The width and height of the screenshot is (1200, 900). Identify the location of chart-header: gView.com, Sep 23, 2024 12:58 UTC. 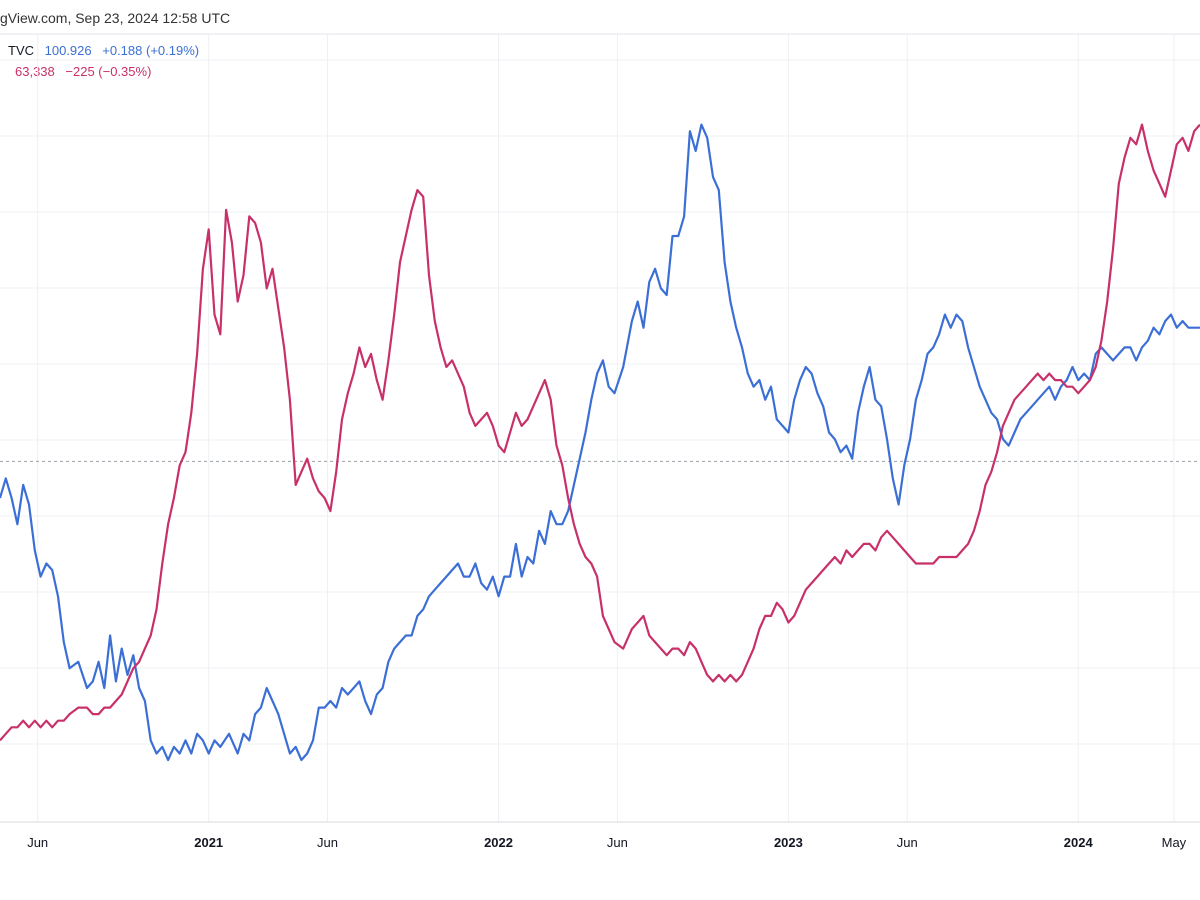
(600, 17).